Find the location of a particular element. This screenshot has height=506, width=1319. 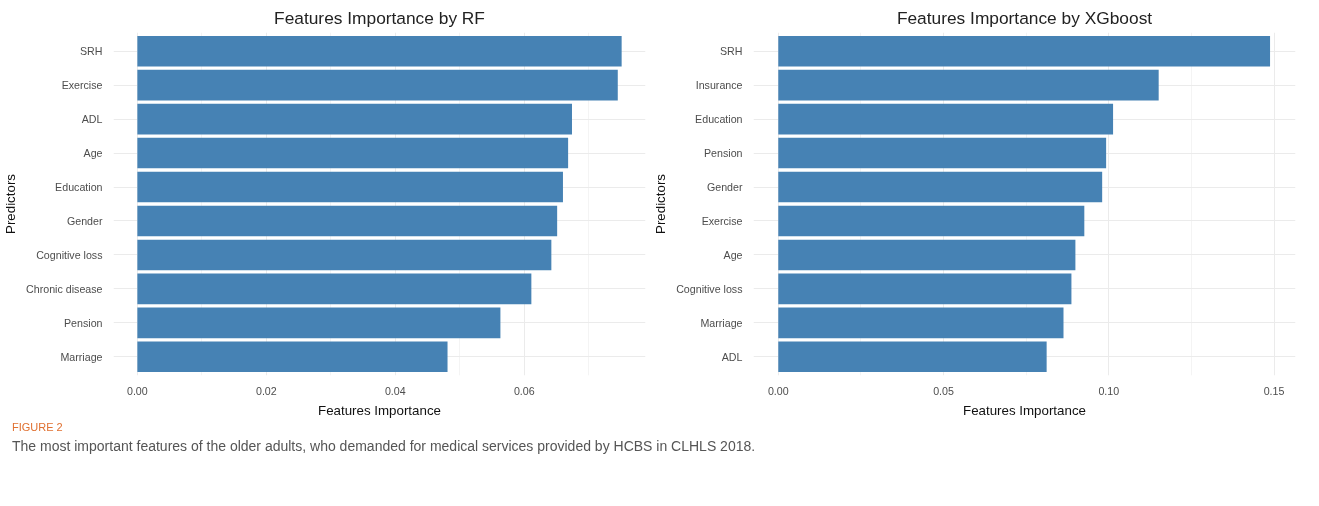

x-tick-label: 0.10 is located at coordinates (1109, 390).